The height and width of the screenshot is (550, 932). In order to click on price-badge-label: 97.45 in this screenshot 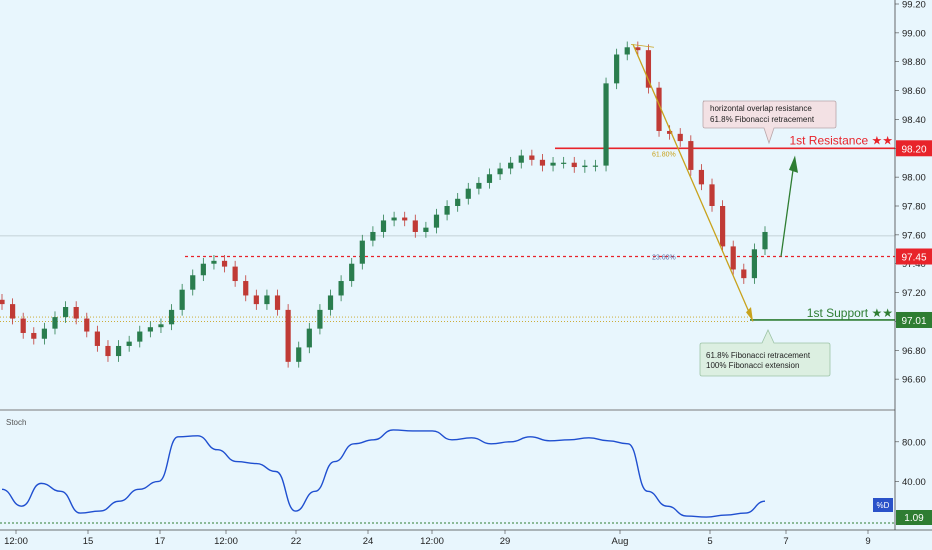, I will do `click(913, 258)`.